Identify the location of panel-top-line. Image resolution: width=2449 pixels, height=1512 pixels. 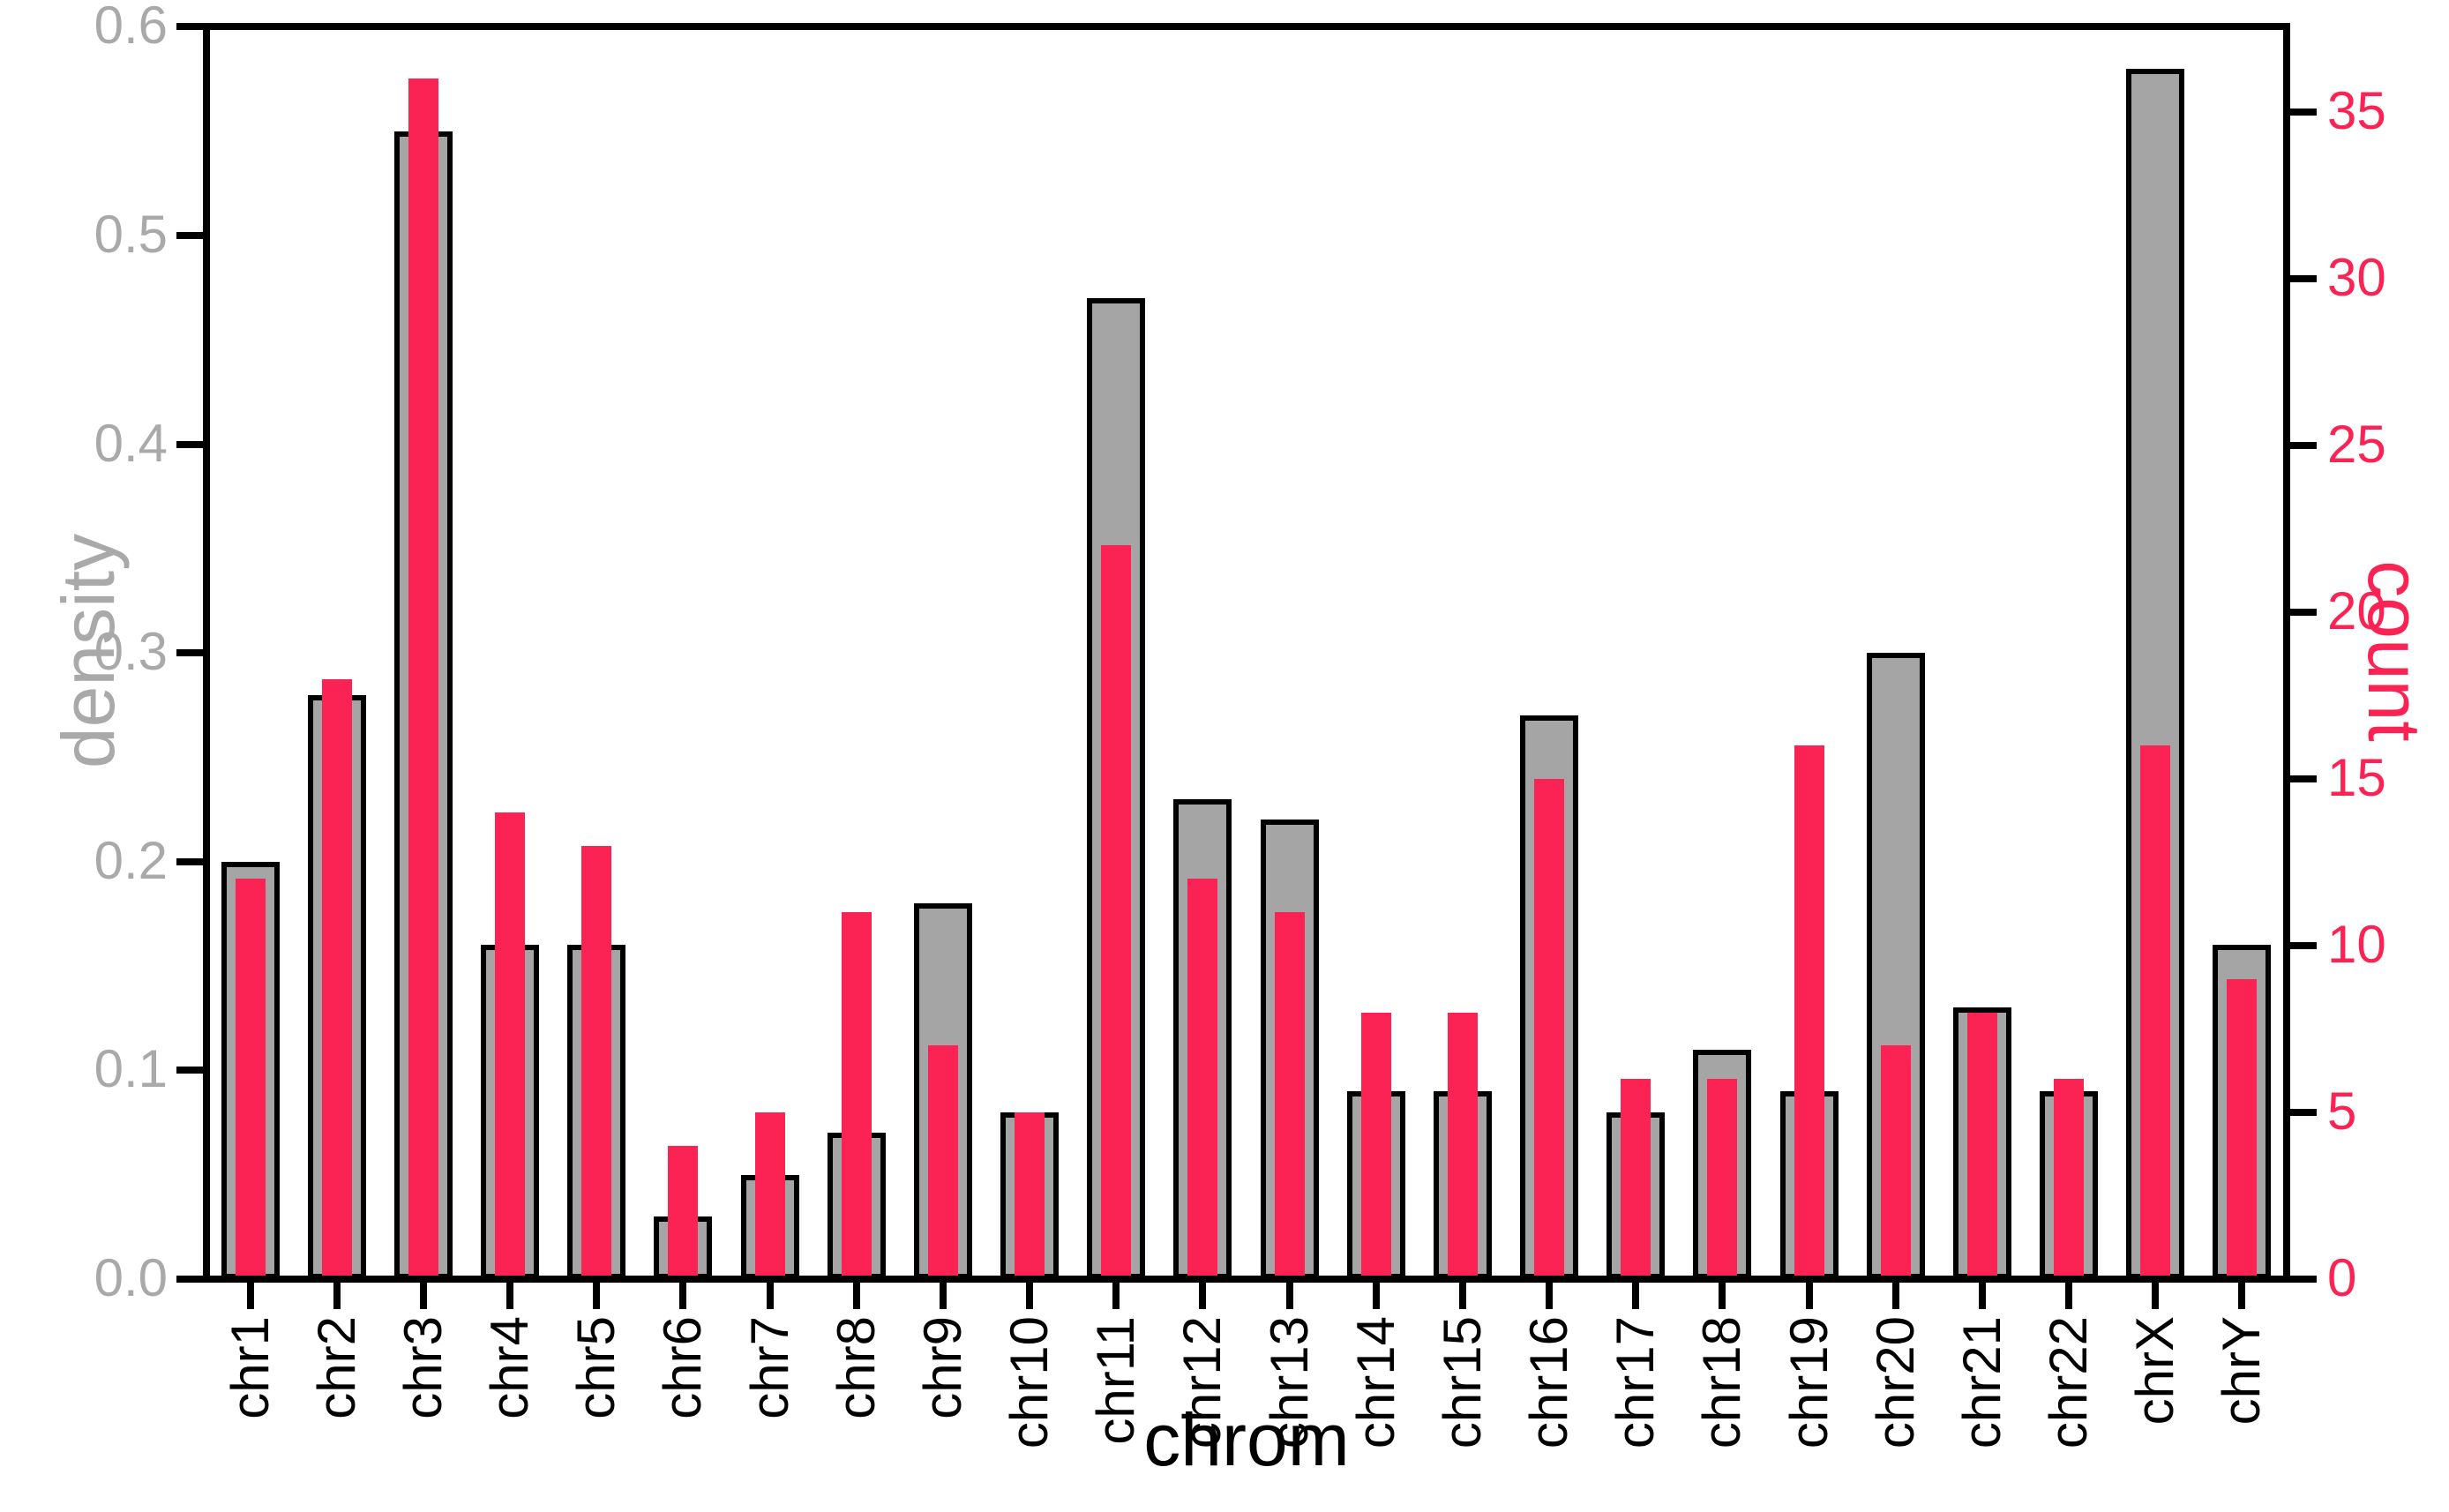
(1246, 26).